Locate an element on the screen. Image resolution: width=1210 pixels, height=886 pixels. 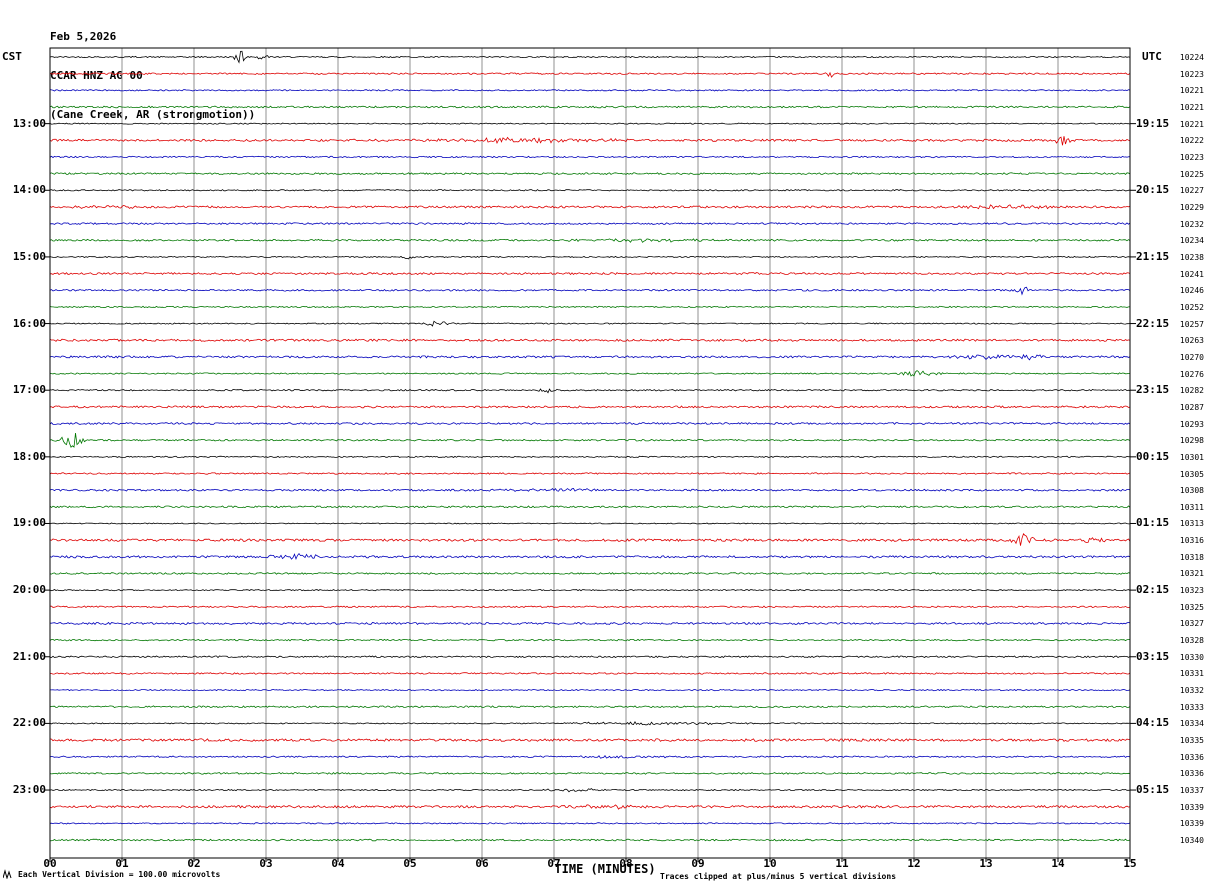
right-hour-label: 03:15 is located at coordinates (1153, 656).